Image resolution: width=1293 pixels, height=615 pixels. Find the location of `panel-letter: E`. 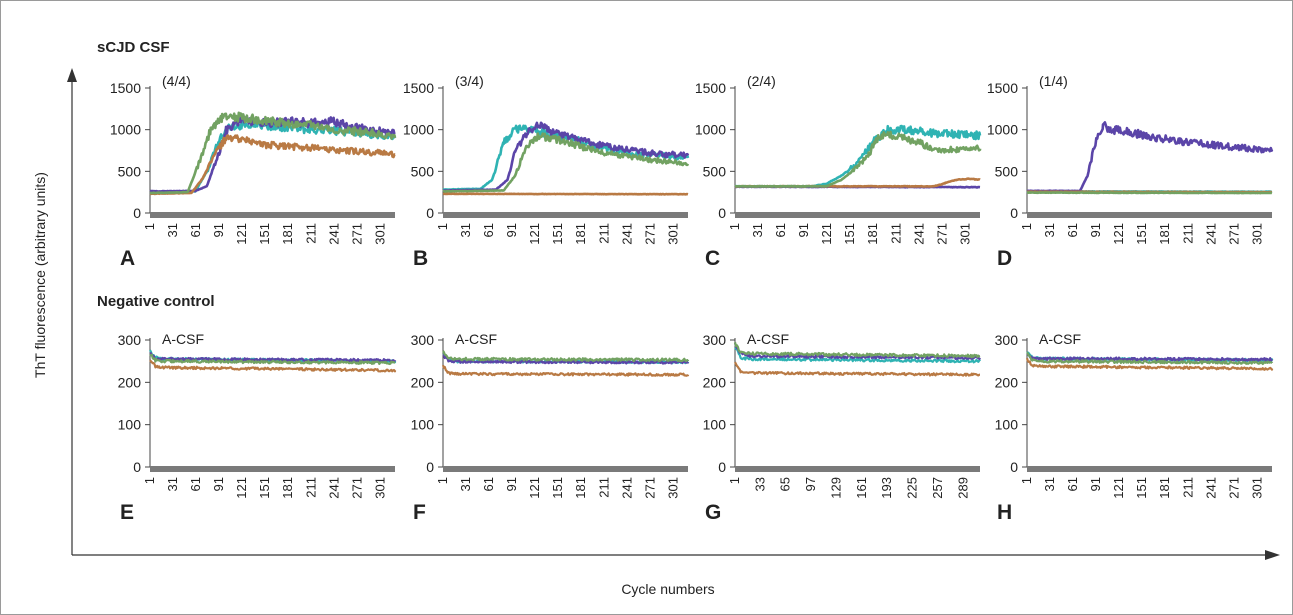

panel-letter: E is located at coordinates (127, 512).